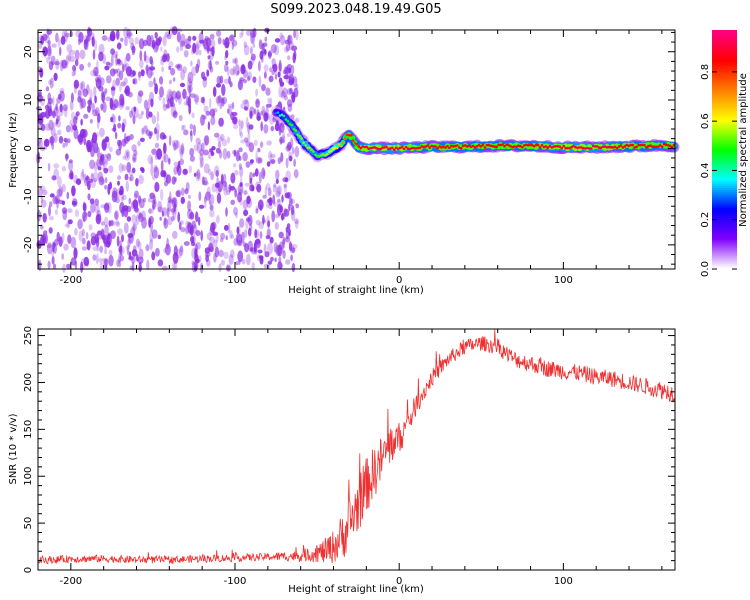 The height and width of the screenshot is (600, 750). I want to click on x-axis-label: Height of straight line (km), so click(356, 290).